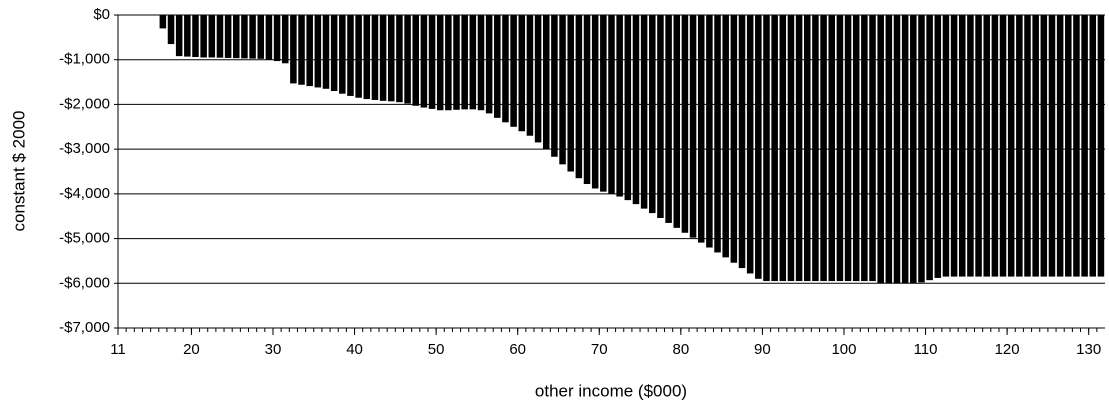 The width and height of the screenshot is (1109, 409). What do you see at coordinates (84, 59) in the screenshot?
I see `y-tick-label: -$1,000` at bounding box center [84, 59].